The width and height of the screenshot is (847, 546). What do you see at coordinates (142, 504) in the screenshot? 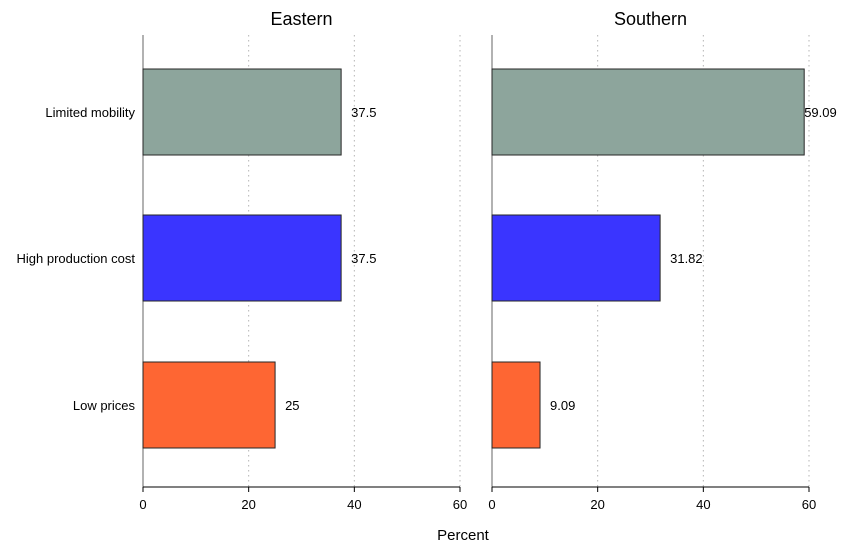
I see `x-tick-label-p0-0: 0` at bounding box center [142, 504].